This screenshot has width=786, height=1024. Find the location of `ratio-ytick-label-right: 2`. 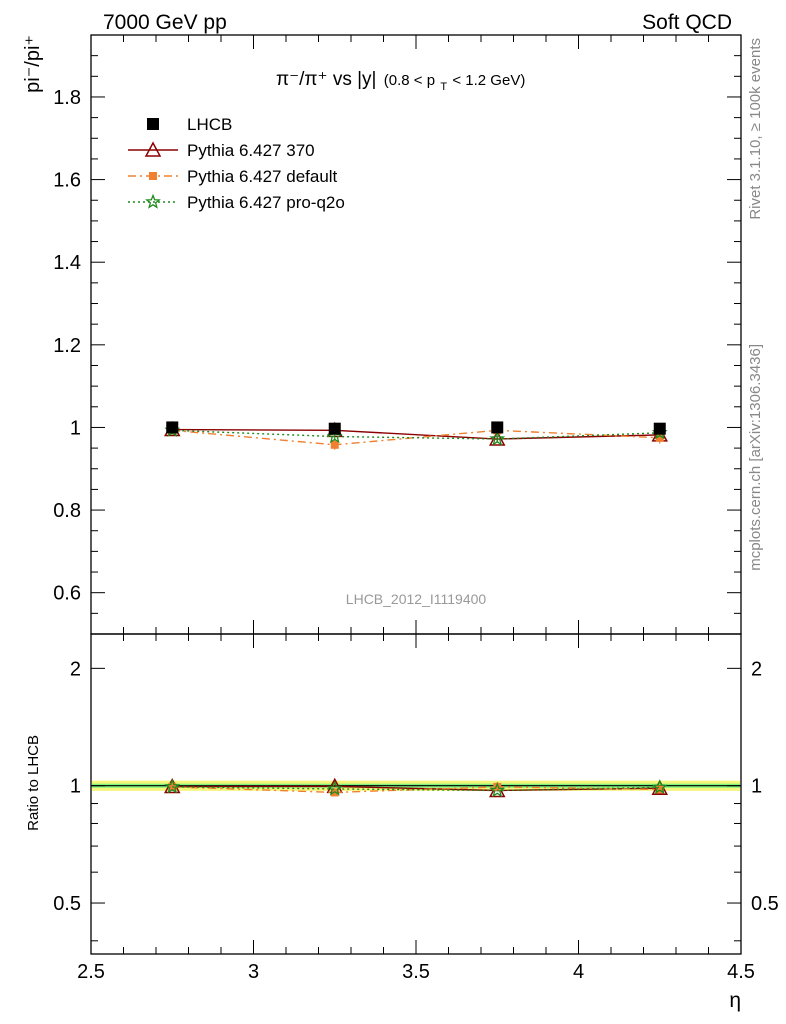

ratio-ytick-label-right: 2 is located at coordinates (756, 669).